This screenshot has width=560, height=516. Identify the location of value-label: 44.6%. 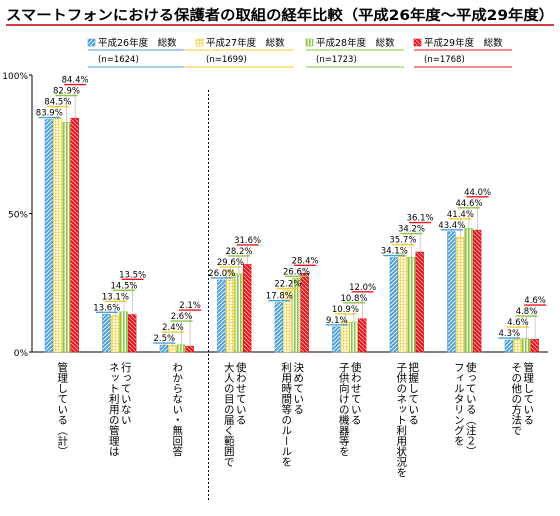
(468, 204).